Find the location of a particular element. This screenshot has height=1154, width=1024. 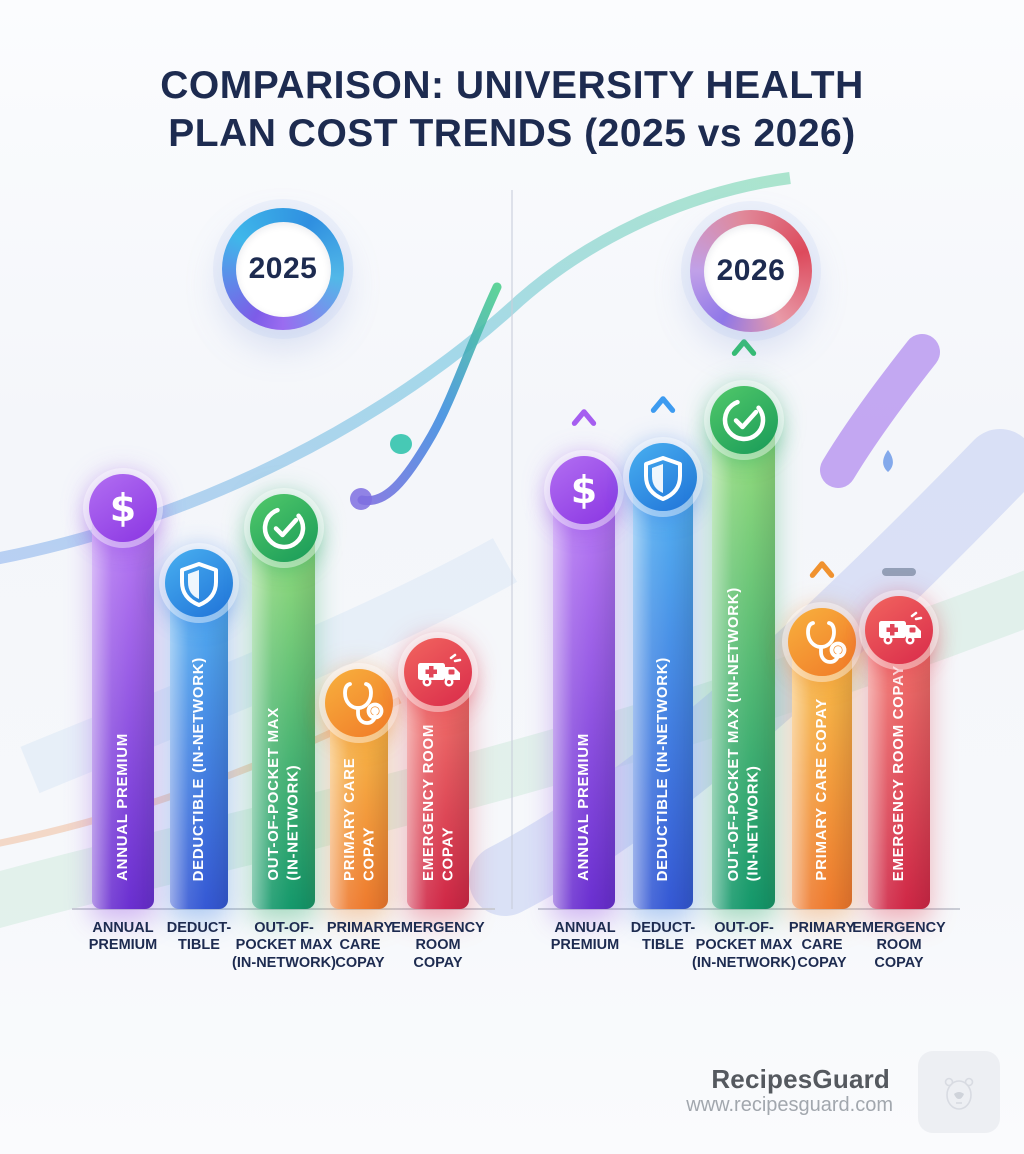

bar-label: OUT-OF-POCKET MAX (IN-NETWORK) is located at coordinates (283, 794).